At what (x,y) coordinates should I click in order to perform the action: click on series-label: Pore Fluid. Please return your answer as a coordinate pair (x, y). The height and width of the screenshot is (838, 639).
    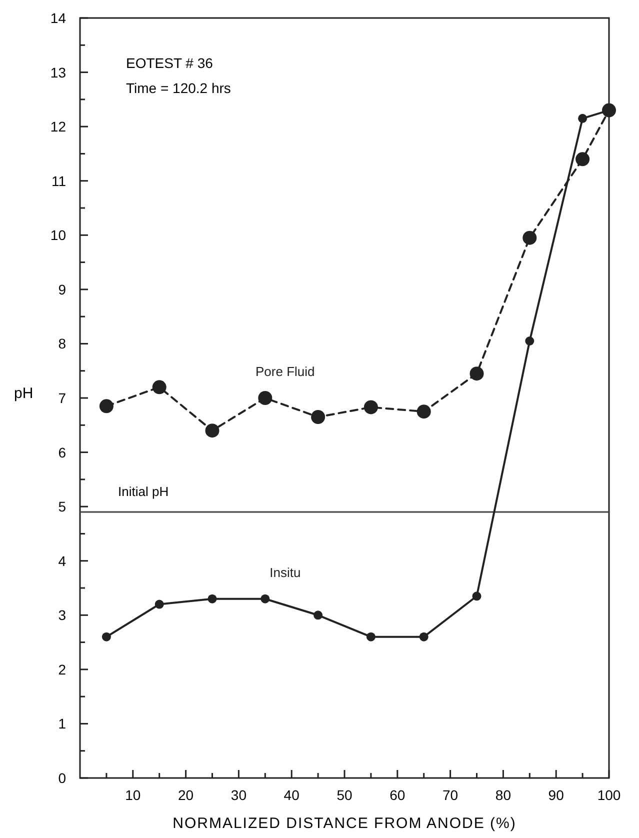
    Looking at the image, I should click on (285, 371).